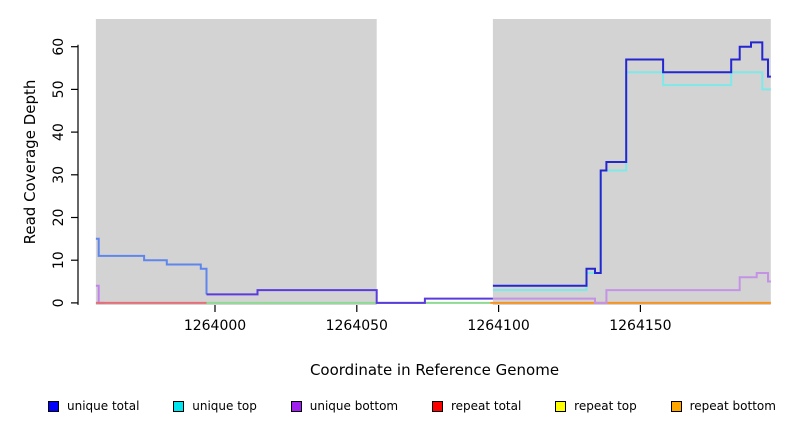 Image resolution: width=792 pixels, height=432 pixels. What do you see at coordinates (486, 406) in the screenshot?
I see `legend-label: repeat total` at bounding box center [486, 406].